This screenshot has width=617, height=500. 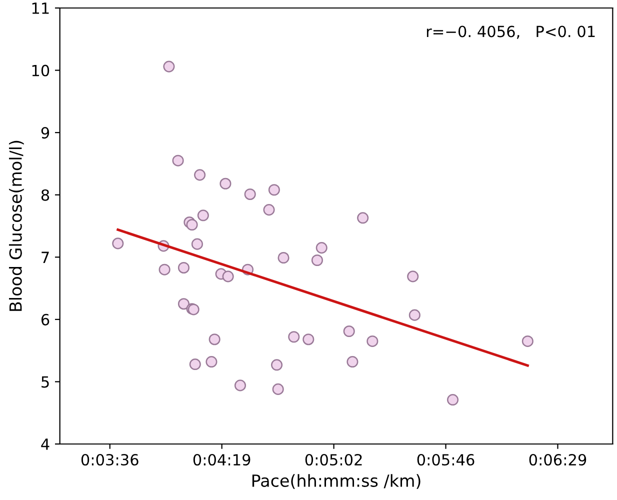 I want to click on y-tick-label: 6, so click(x=45, y=320).